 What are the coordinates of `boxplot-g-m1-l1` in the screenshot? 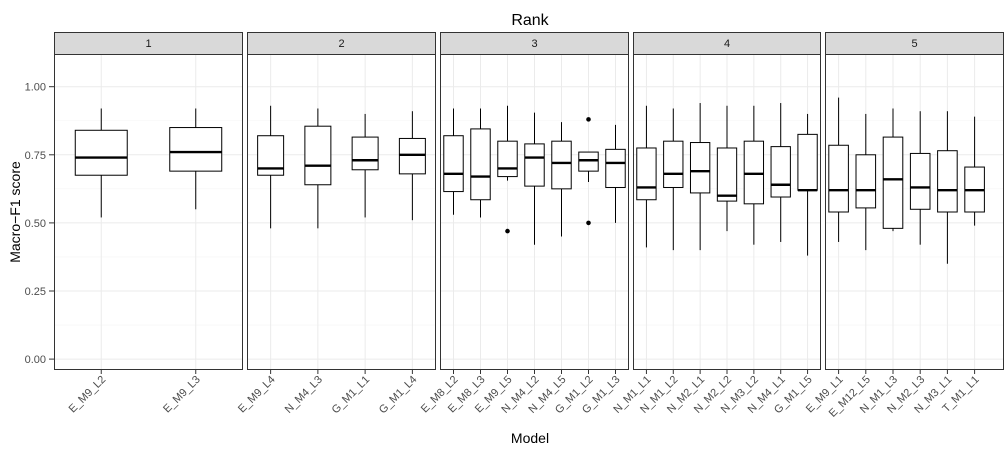 It's located at (365, 165).